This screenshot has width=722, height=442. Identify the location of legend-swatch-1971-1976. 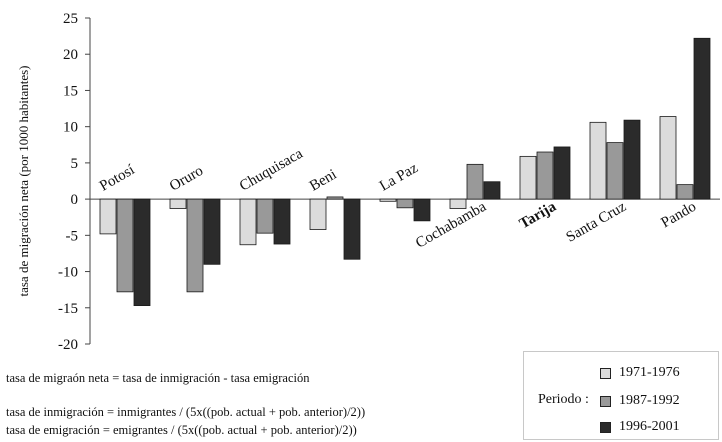
(605, 373).